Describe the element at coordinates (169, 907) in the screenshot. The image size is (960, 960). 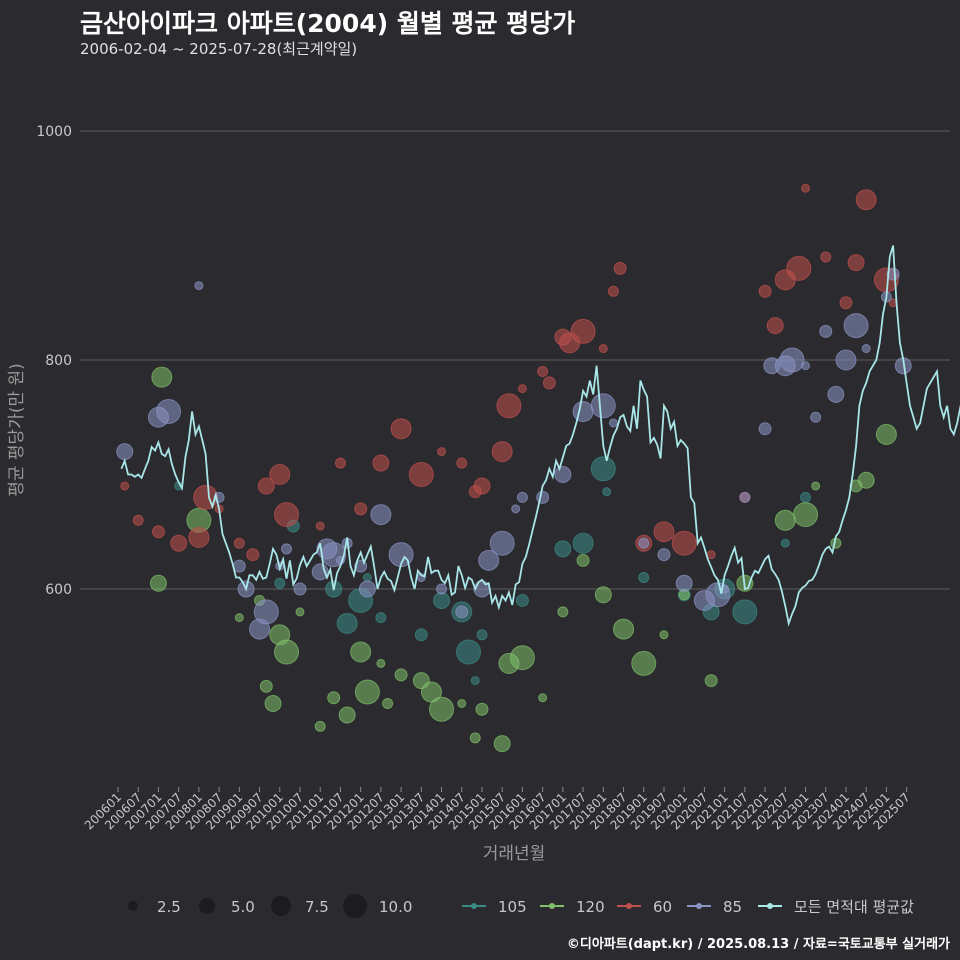
I see `size-legend-label: 2.5` at that location.